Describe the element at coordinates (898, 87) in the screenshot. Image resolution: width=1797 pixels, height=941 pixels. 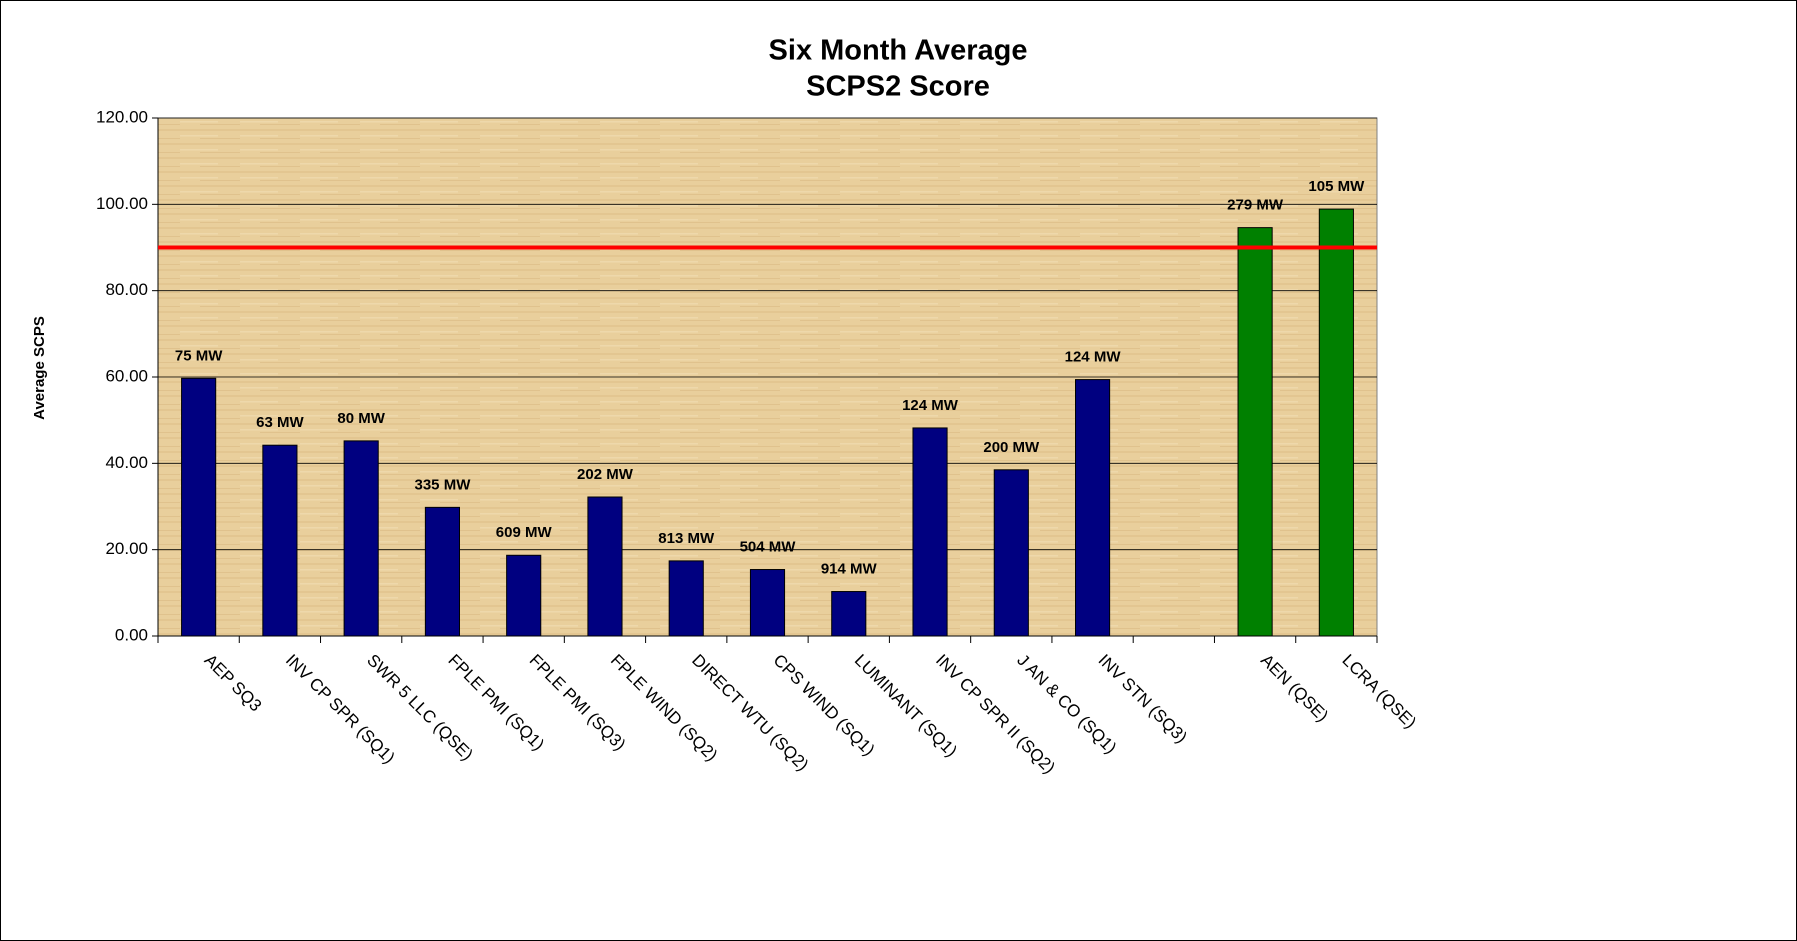
I see `chart-title: SCPS2 Score` at that location.